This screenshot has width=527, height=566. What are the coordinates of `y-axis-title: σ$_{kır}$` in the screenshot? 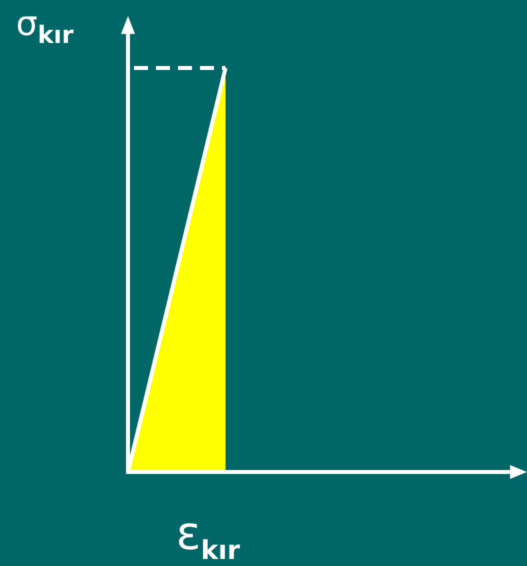 It's located at (45, 27).